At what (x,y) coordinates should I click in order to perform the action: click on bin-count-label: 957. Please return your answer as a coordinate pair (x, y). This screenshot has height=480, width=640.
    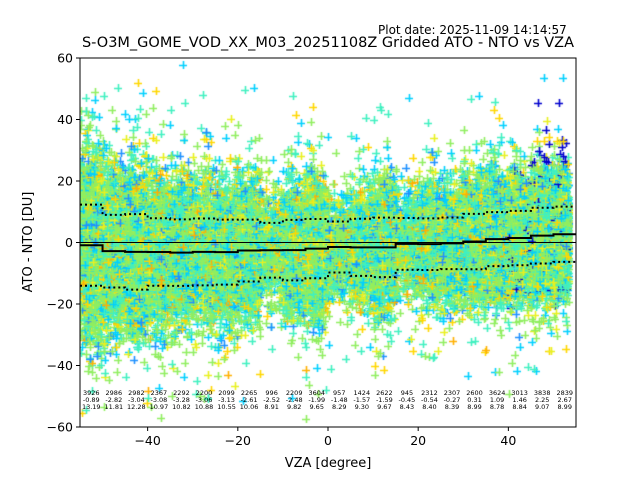
    Looking at the image, I should click on (339, 393).